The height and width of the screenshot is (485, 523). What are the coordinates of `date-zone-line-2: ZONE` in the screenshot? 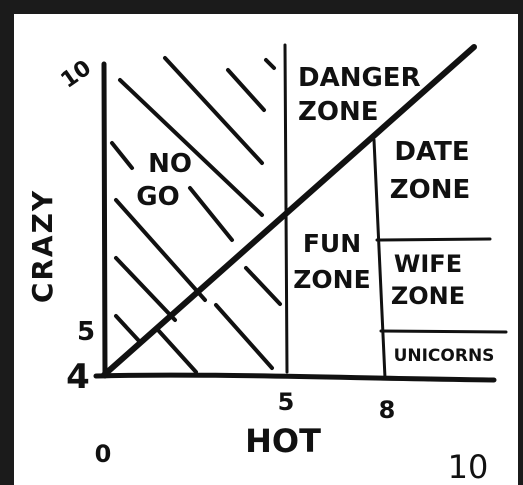 It's located at (430, 190).